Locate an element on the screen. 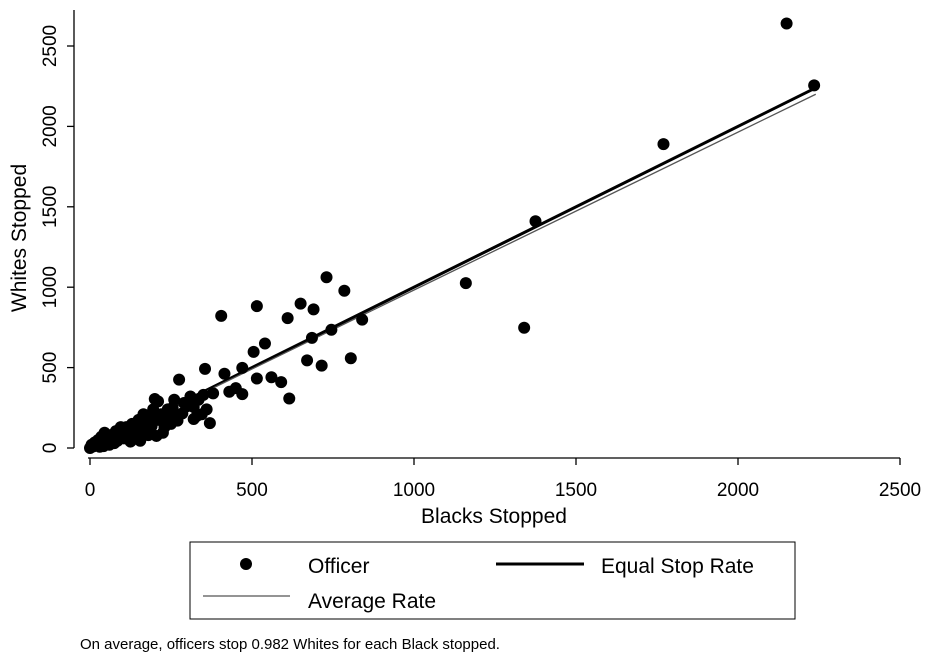 This screenshot has width=926, height=658. legend-label-average-rate: Average Rate is located at coordinates (372, 601).